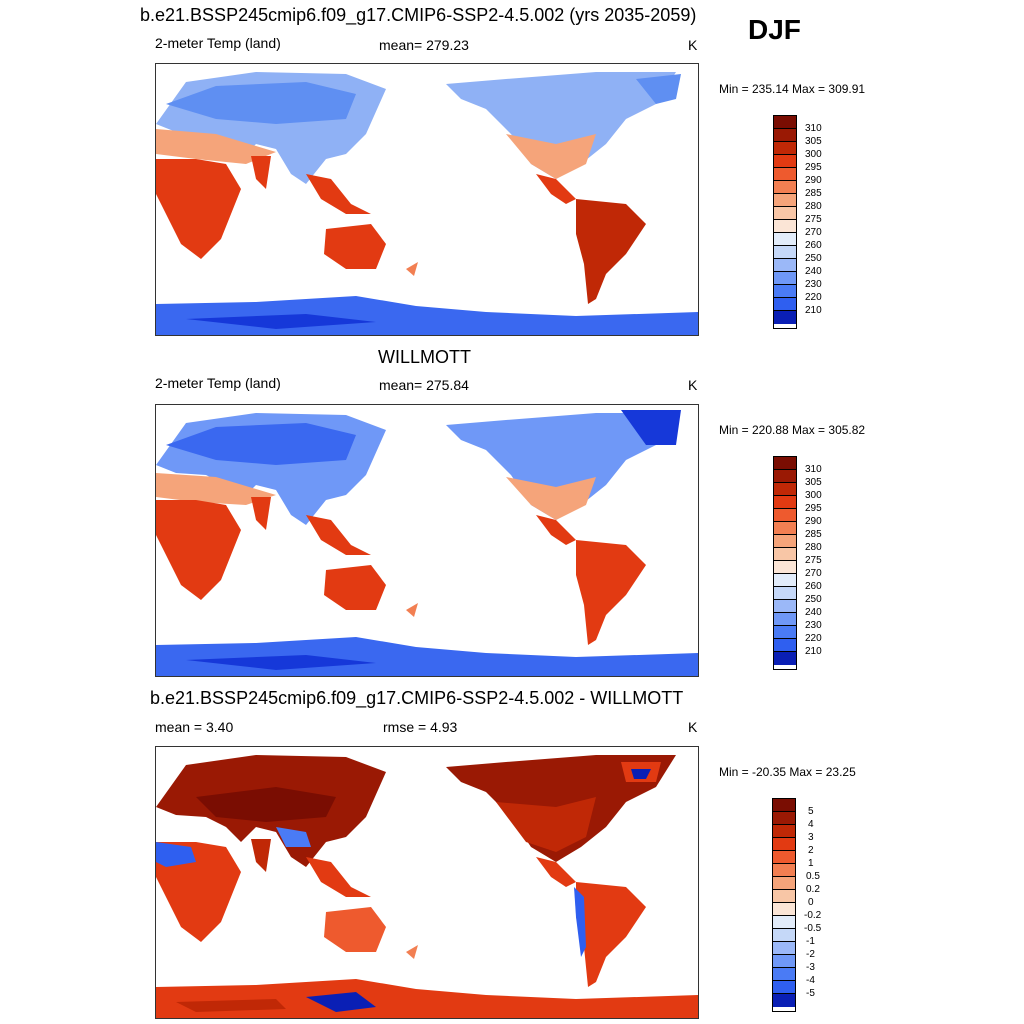 Image resolution: width=1024 pixels, height=1024 pixels. Describe the element at coordinates (813, 638) in the screenshot. I see `panel2-tick: 220` at that location.